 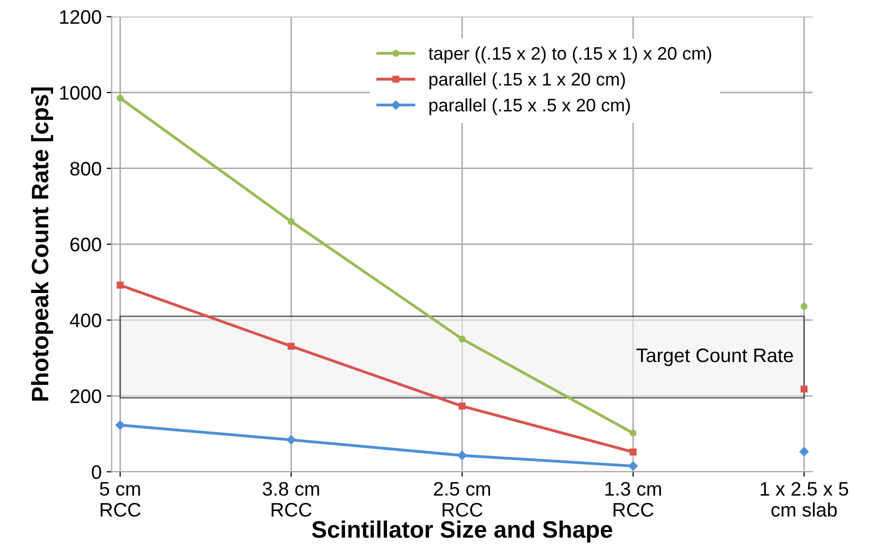 I want to click on x-tick-label: 5 cm RCC, so click(x=120, y=499).